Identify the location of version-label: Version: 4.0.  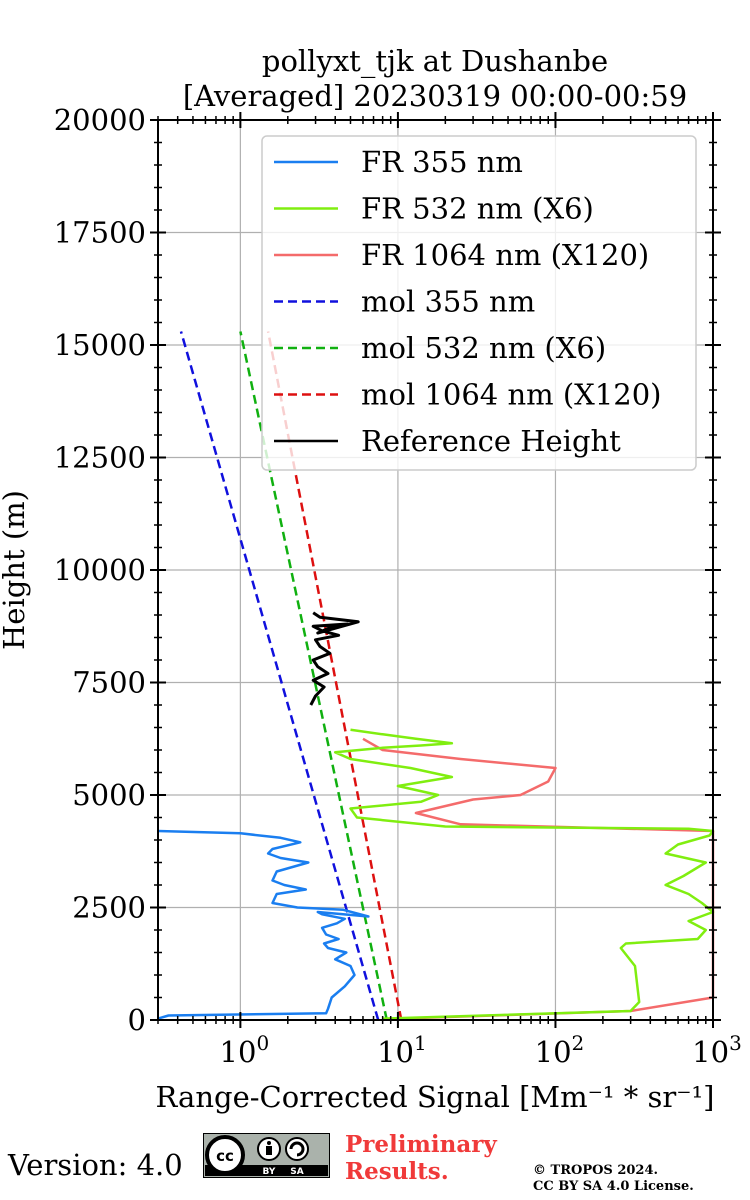
(95, 1165).